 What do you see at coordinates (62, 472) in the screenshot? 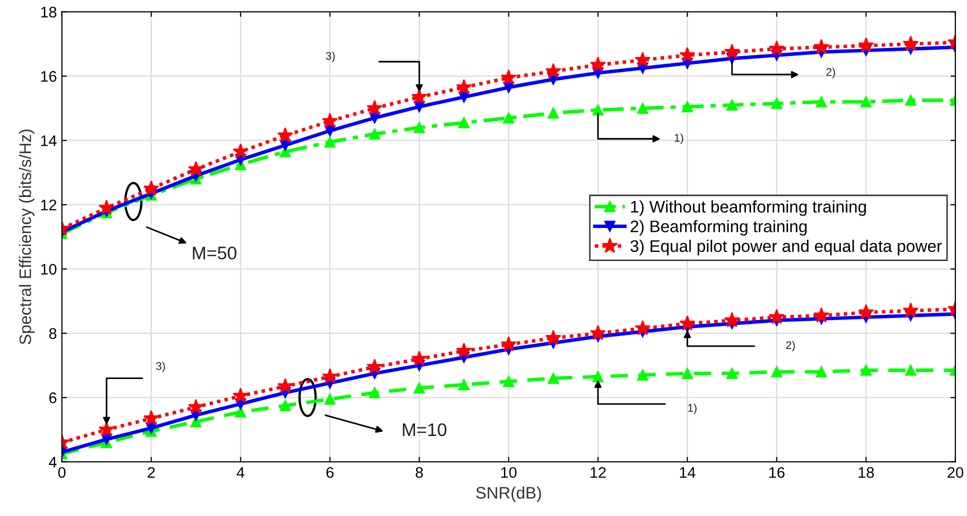
I see `x-tick-label: 0` at bounding box center [62, 472].